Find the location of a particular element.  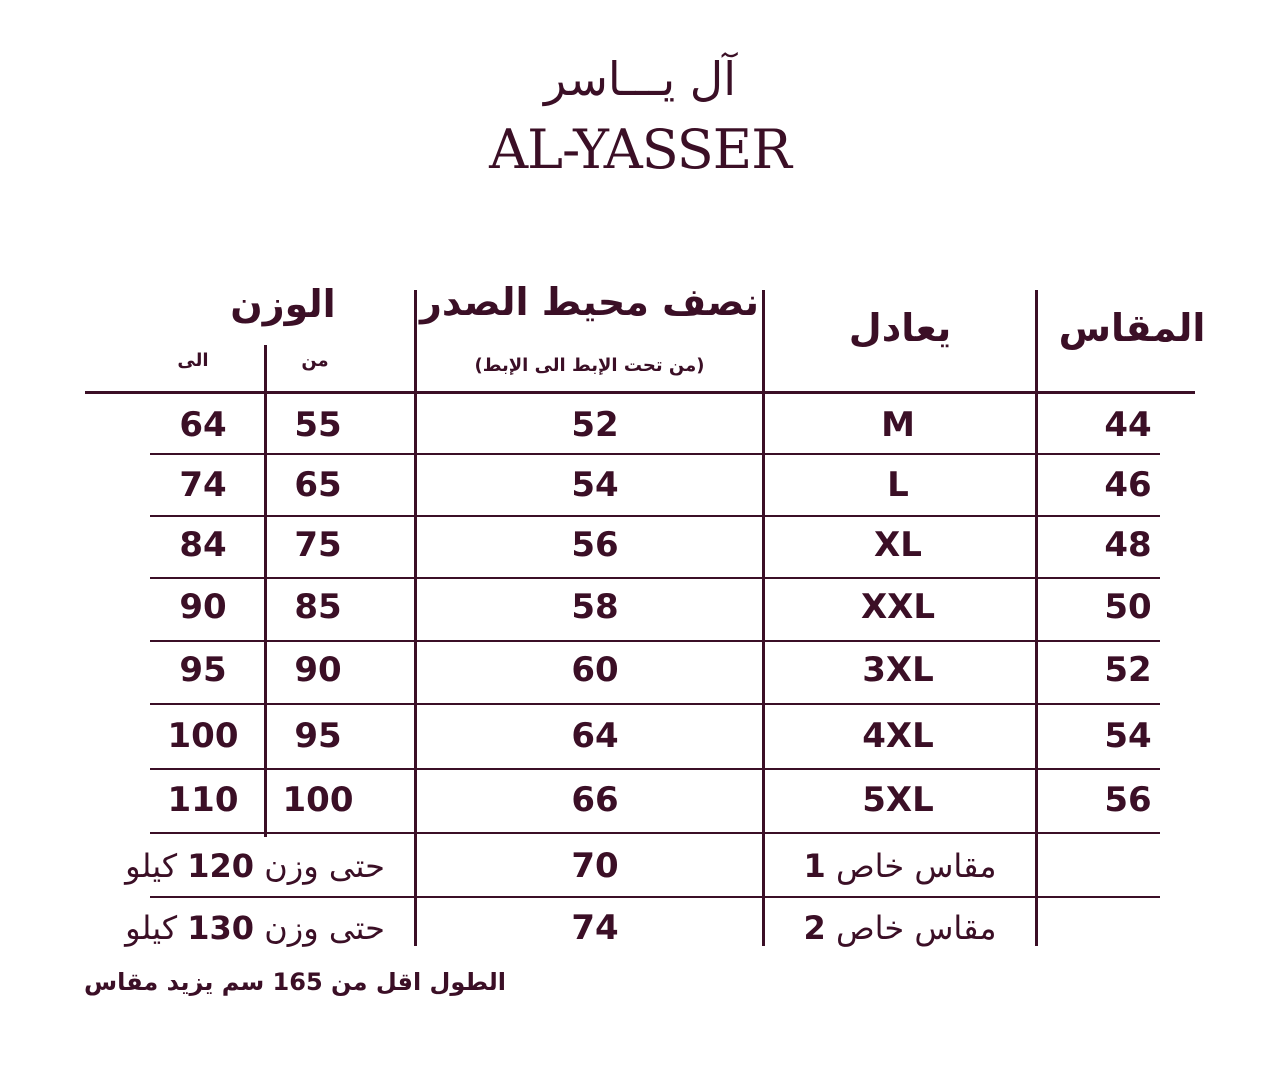

special-weight: حتى وزن 130 كيلو is located at coordinates (255, 928).